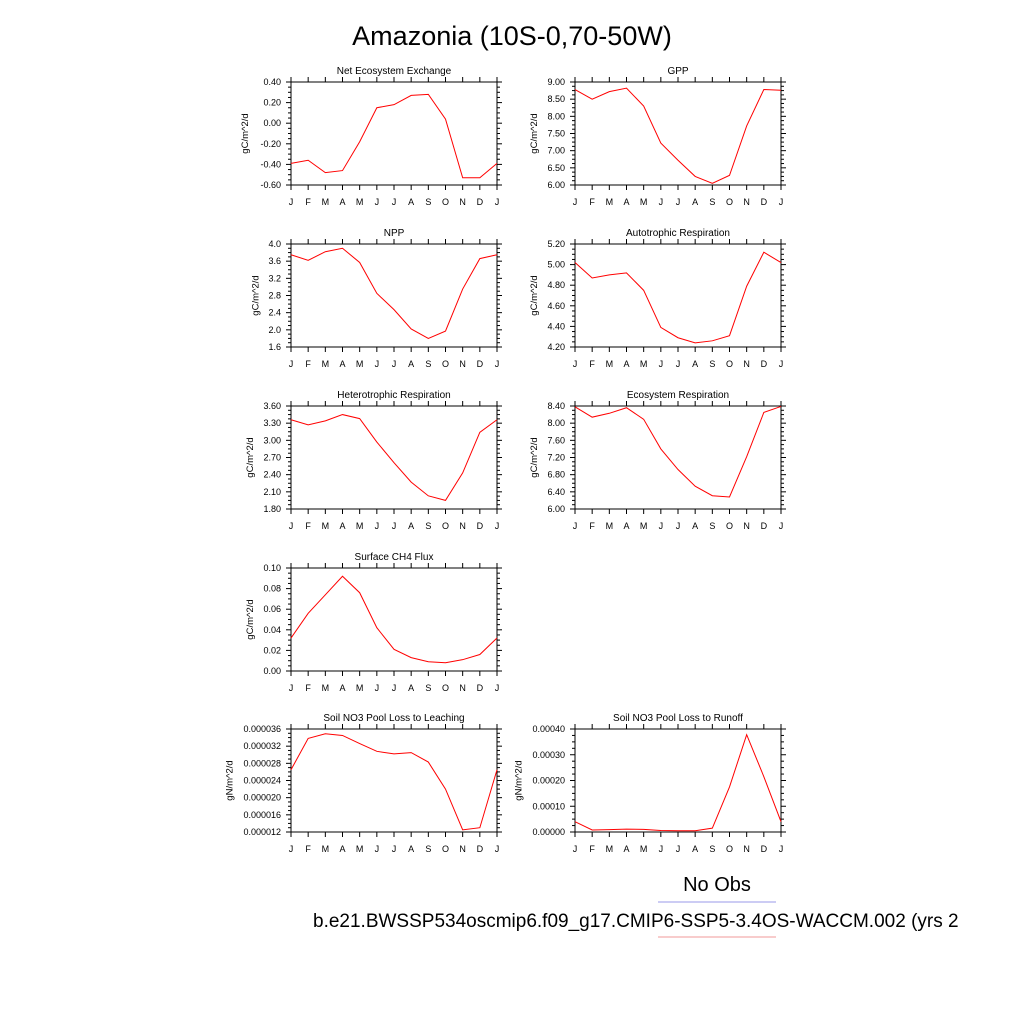  I want to click on y-tick-label: 0.000036, so click(262, 729).